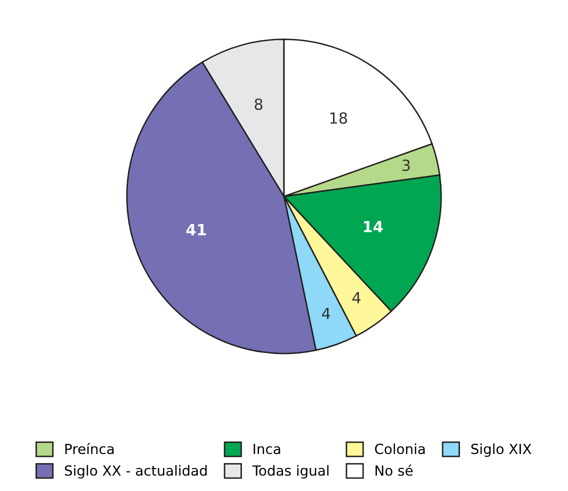 The height and width of the screenshot is (491, 568). Describe the element at coordinates (373, 226) in the screenshot. I see `data-label: 14` at that location.